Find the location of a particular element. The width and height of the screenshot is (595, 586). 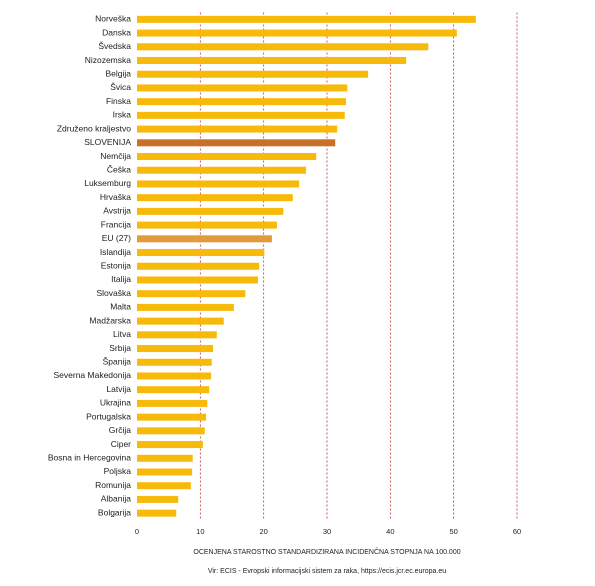

y-tick-label: Luksemburg is located at coordinates (107, 183).